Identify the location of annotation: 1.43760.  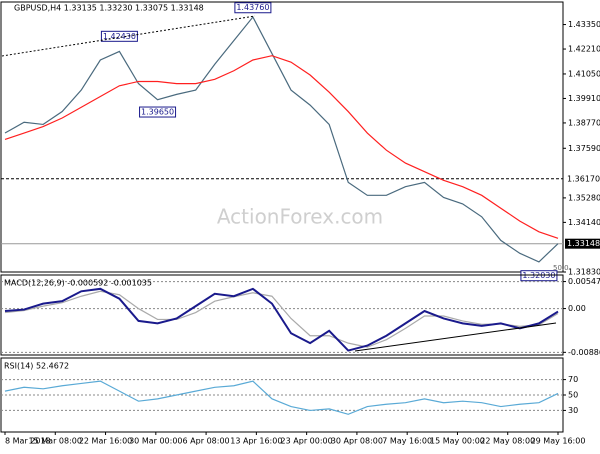
(252, 7).